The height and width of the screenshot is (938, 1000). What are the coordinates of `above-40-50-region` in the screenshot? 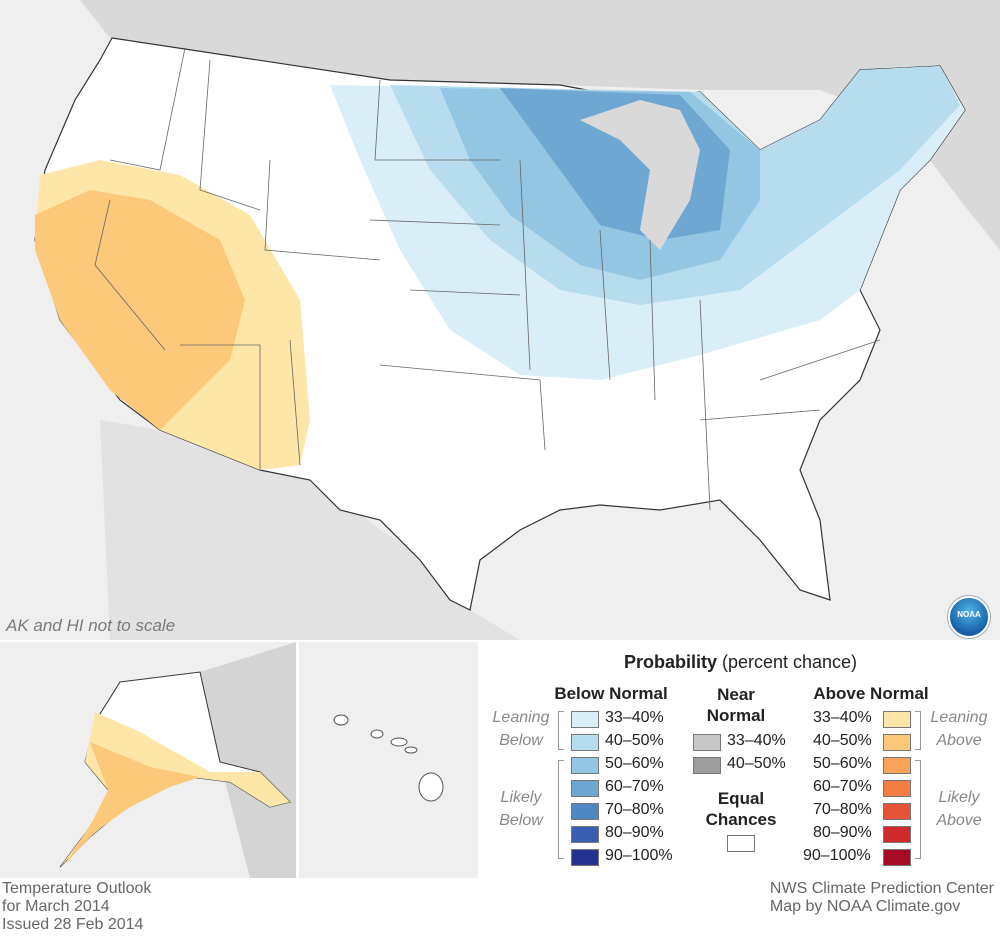 It's located at (140, 310).